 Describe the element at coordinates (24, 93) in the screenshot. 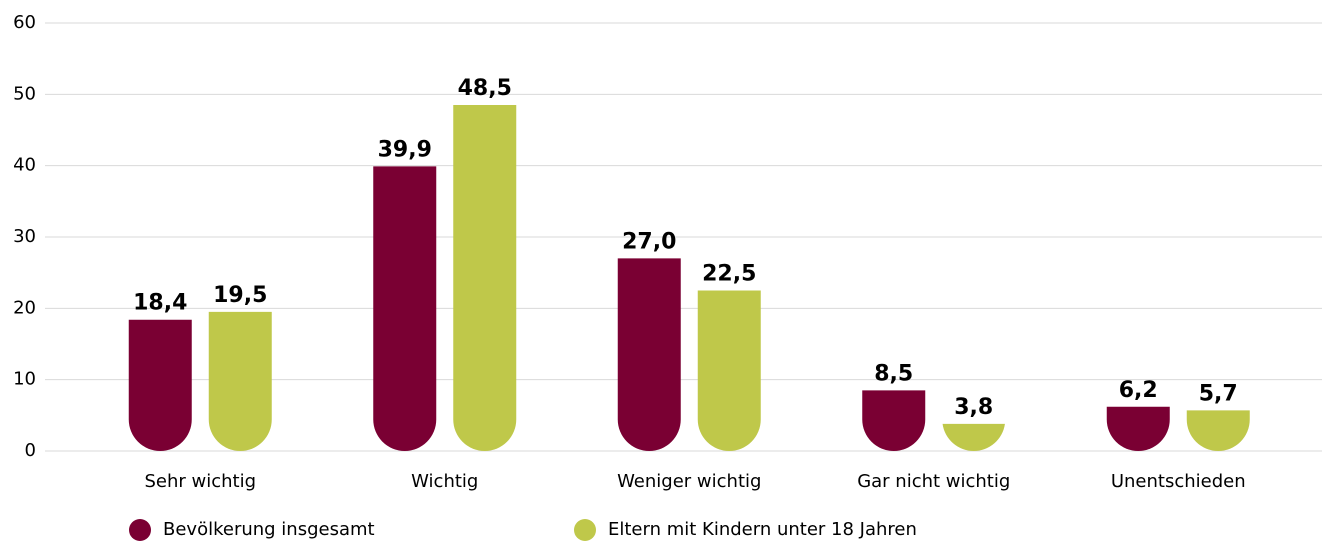

I see `y-tick-label: 50` at that location.